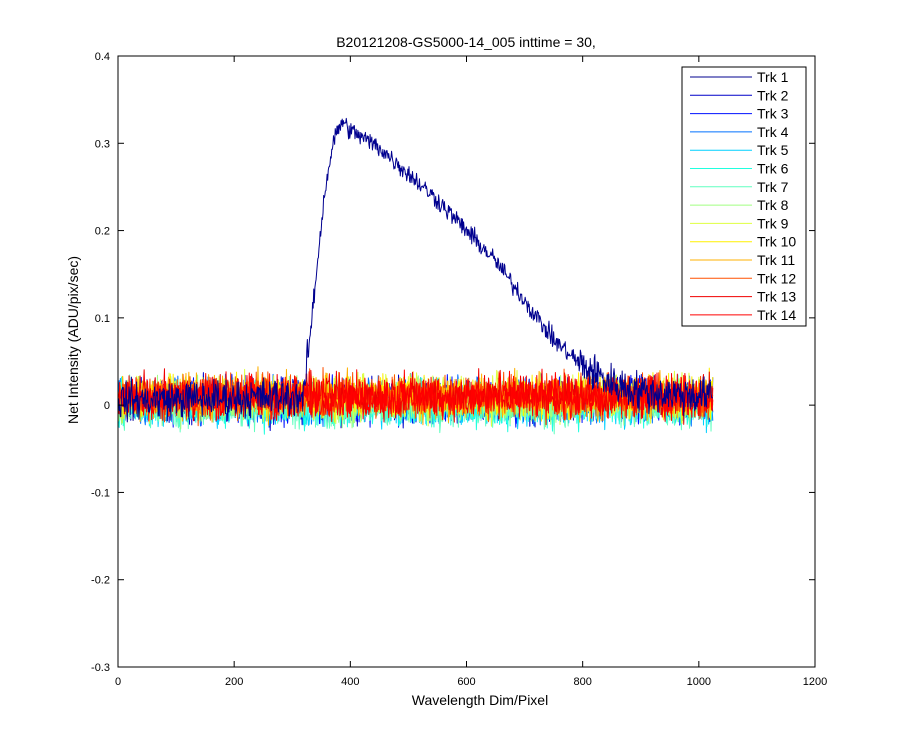 This screenshot has height=755, width=900. What do you see at coordinates (773, 77) in the screenshot?
I see `legend-label-trk-1: Trk 1` at bounding box center [773, 77].